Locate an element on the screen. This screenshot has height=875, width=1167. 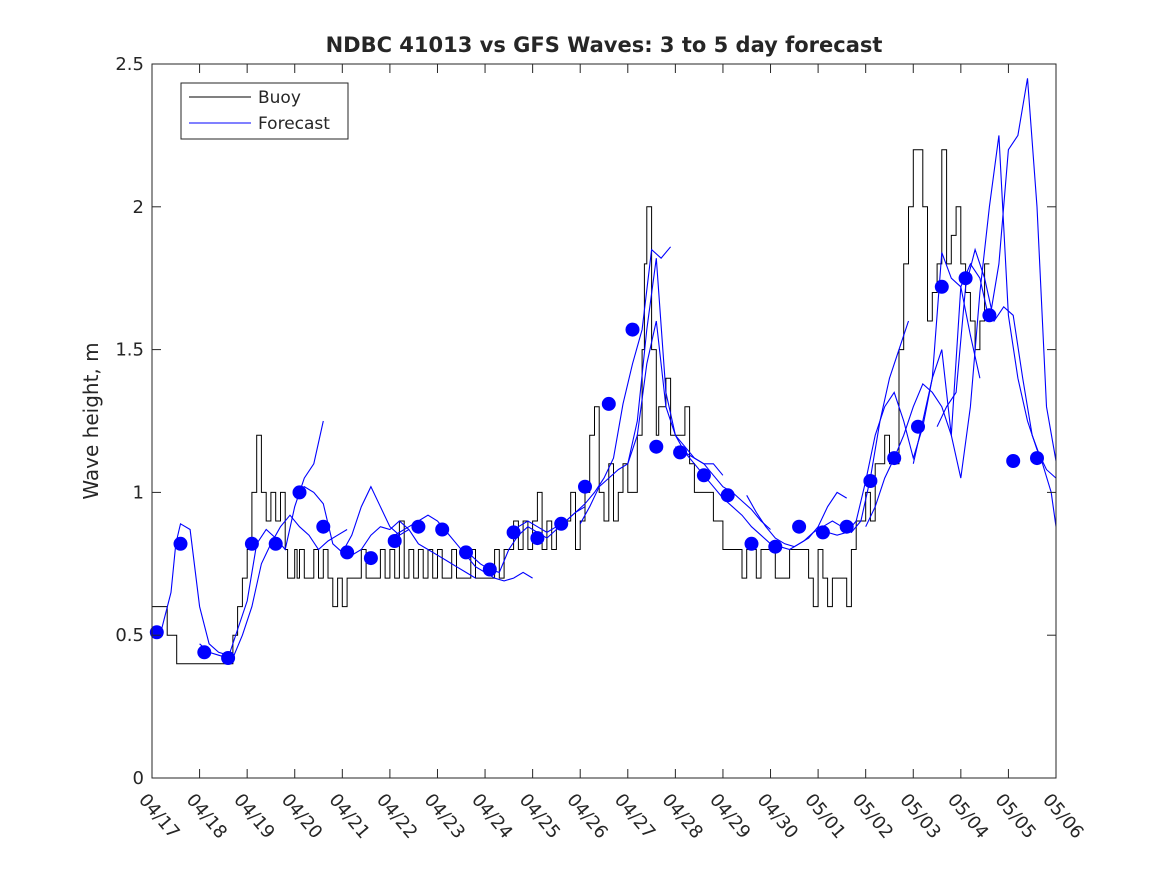
x-tick-label: 04/17 is located at coordinates (158, 816).